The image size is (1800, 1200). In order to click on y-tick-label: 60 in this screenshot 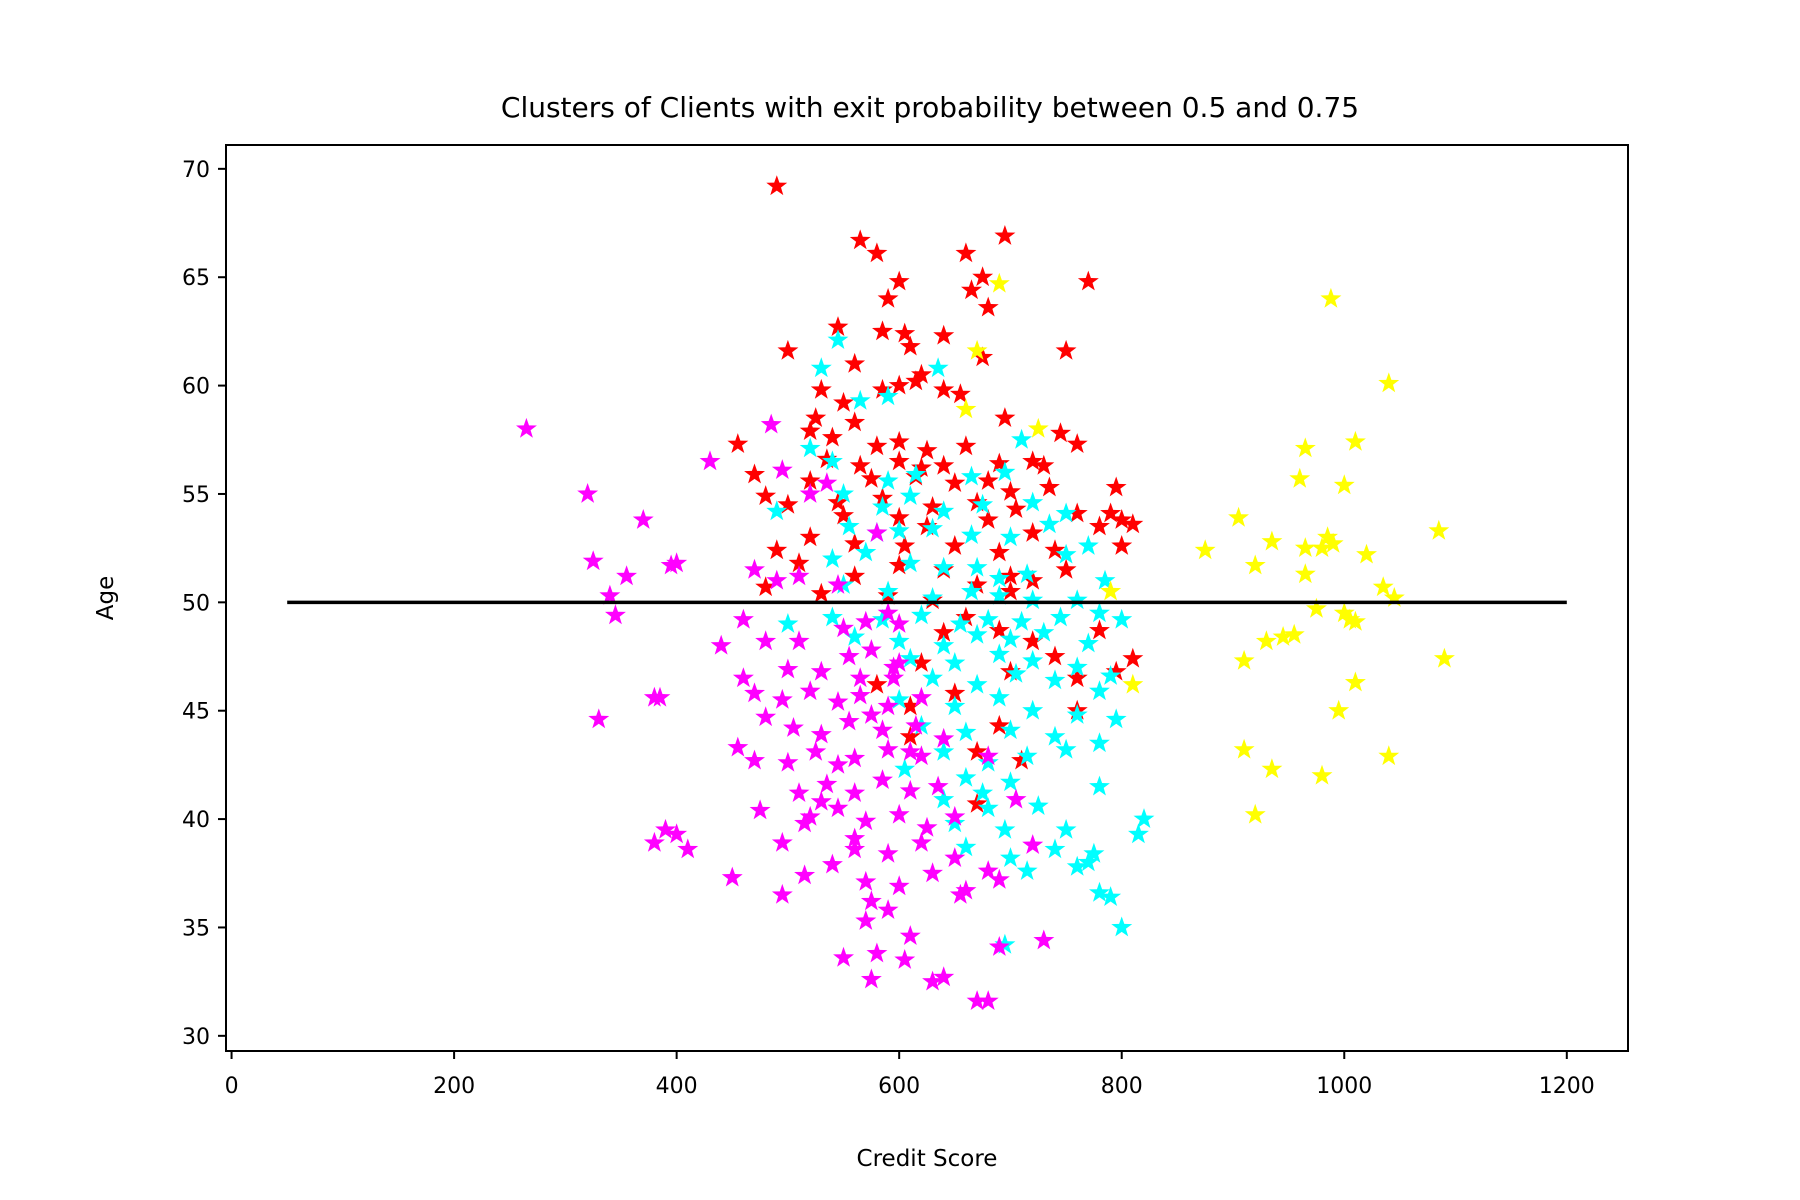, I will do `click(196, 387)`.